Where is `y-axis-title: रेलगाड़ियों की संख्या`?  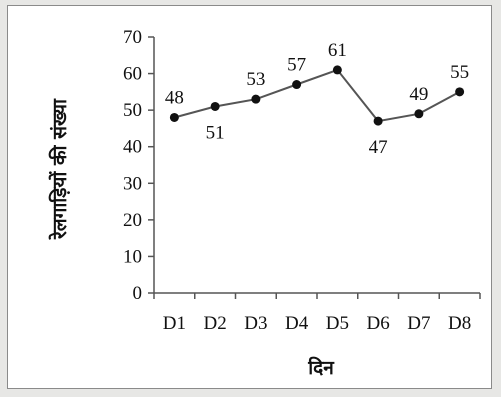
y-axis-title: रेलगाड़ियों की संख्या is located at coordinates (59, 169).